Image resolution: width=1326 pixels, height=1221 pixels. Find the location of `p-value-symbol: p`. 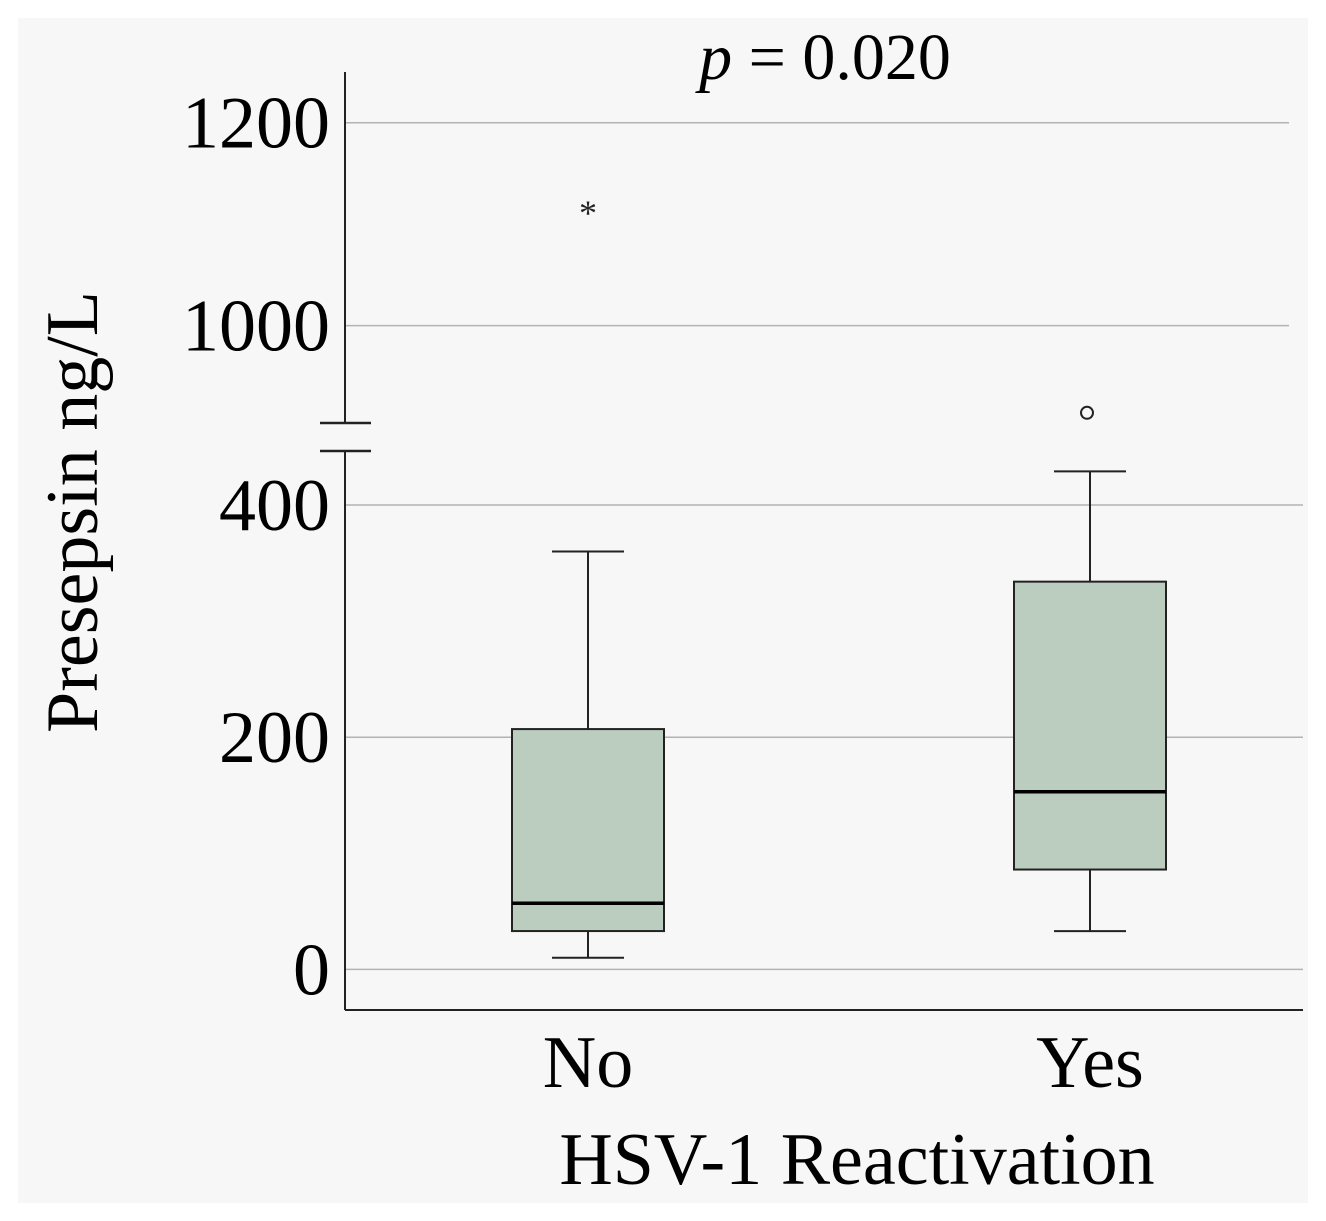

p-value-symbol: p is located at coordinates (713, 57).